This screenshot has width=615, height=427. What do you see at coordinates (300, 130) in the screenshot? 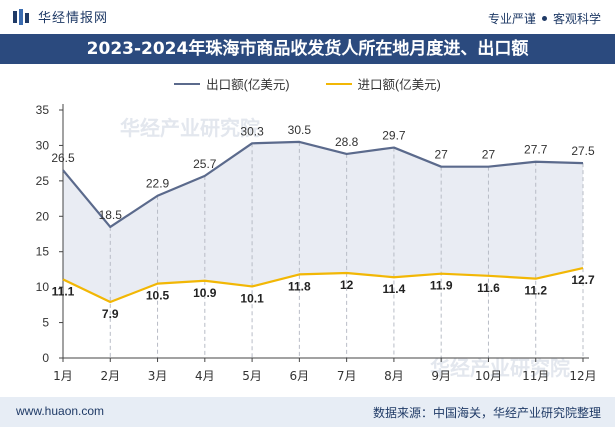
I see `export-data-label: 30.5` at bounding box center [300, 130].